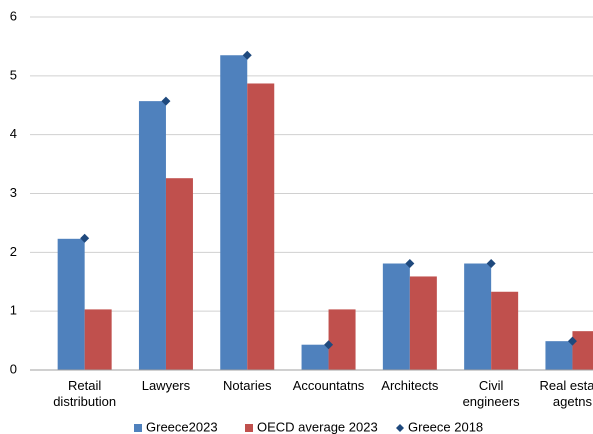 This screenshot has width=593, height=434. What do you see at coordinates (182, 426) in the screenshot?
I see `legend-label: Greece2023` at bounding box center [182, 426].